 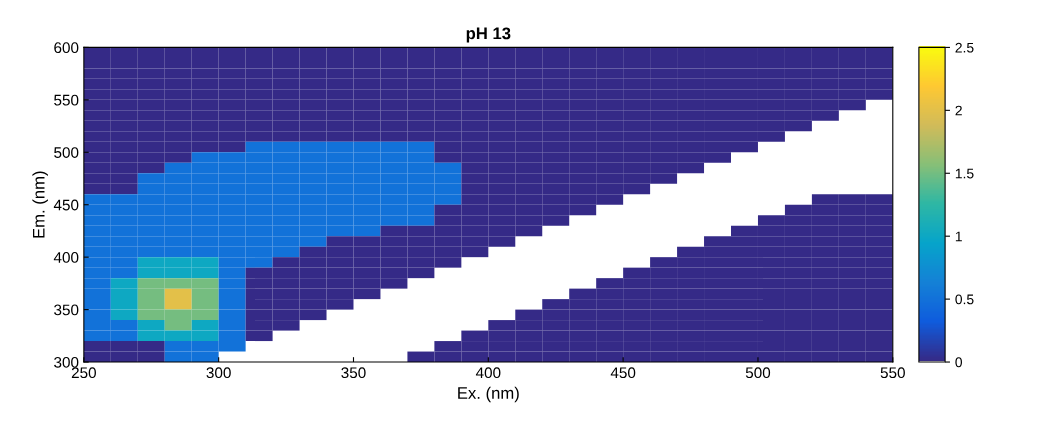 I want to click on y-tick-label: 450, so click(x=66, y=205).